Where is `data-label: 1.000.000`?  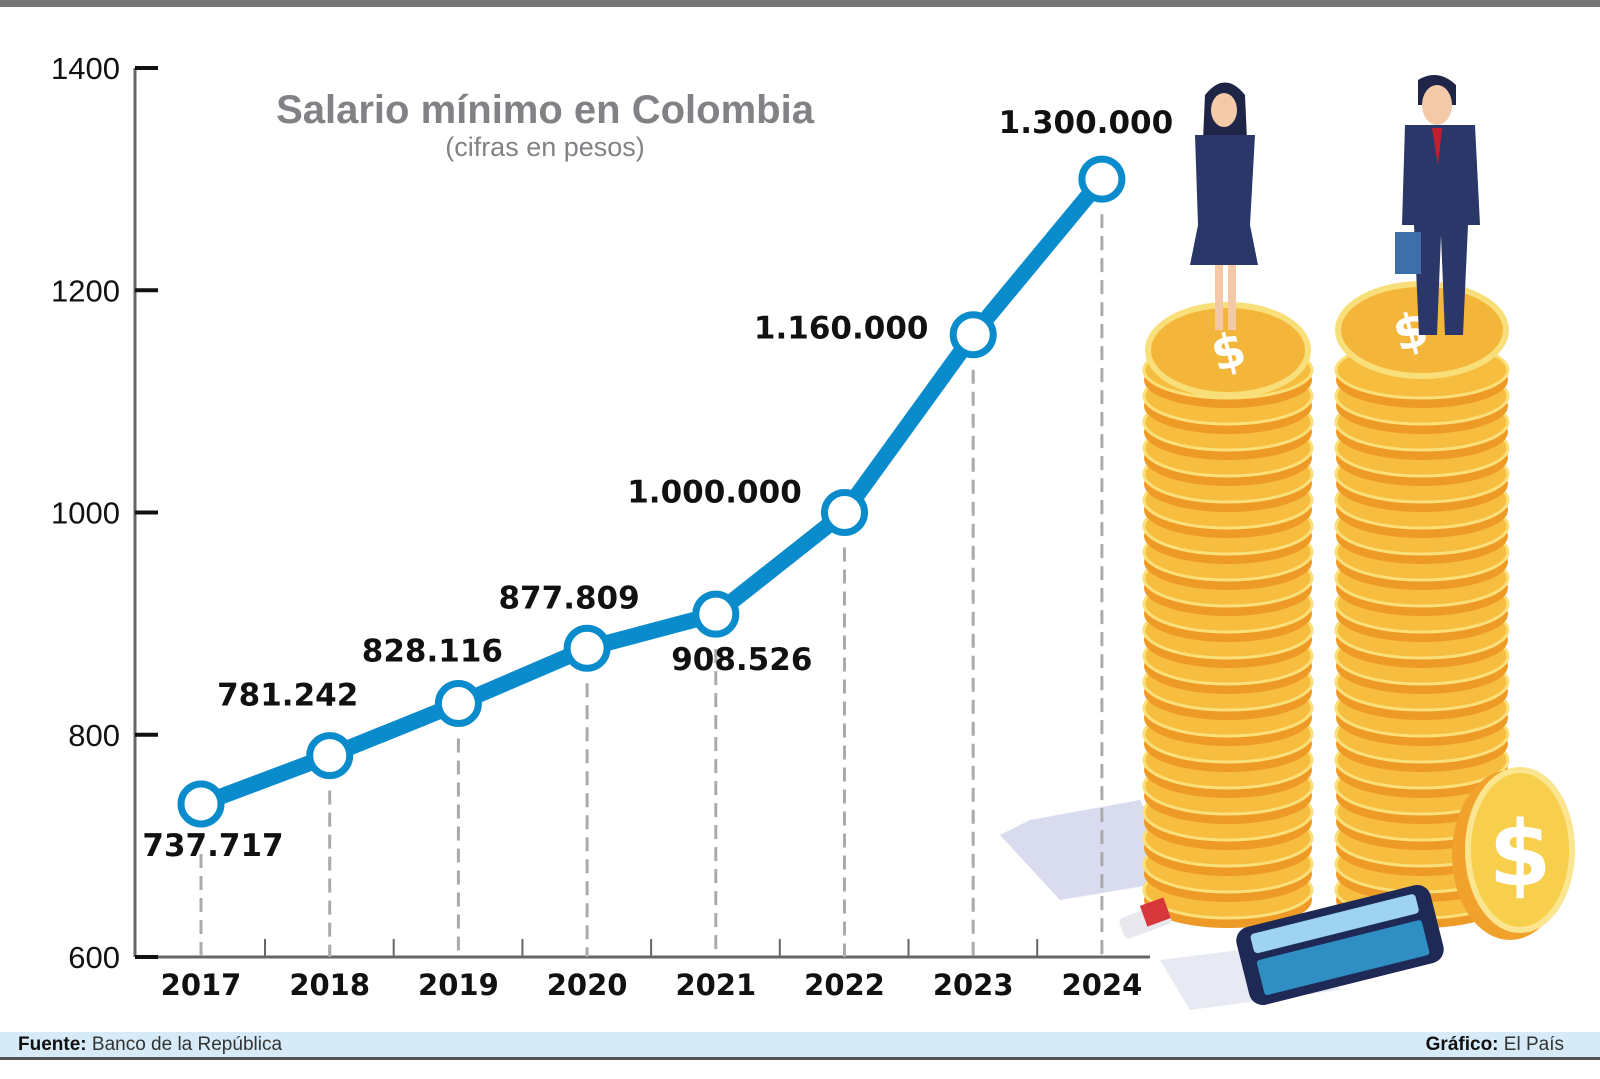
data-label: 1.000.000 is located at coordinates (714, 493).